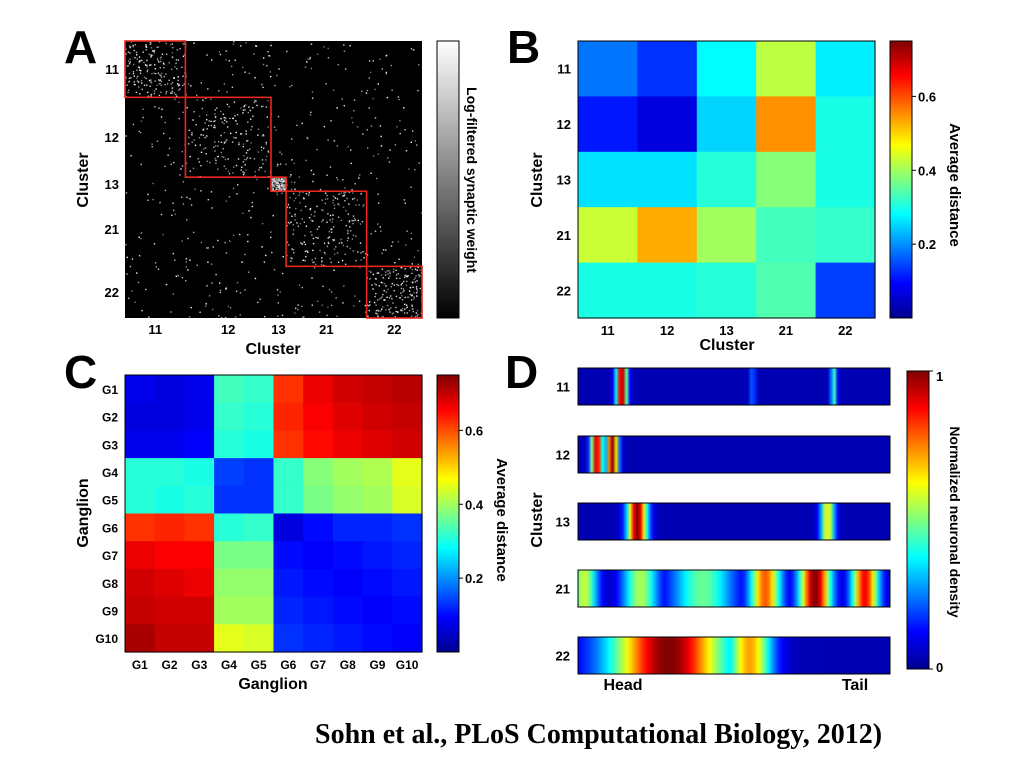  What do you see at coordinates (537, 179) in the screenshot?
I see `panel-b-ylabel: Cluster` at bounding box center [537, 179].